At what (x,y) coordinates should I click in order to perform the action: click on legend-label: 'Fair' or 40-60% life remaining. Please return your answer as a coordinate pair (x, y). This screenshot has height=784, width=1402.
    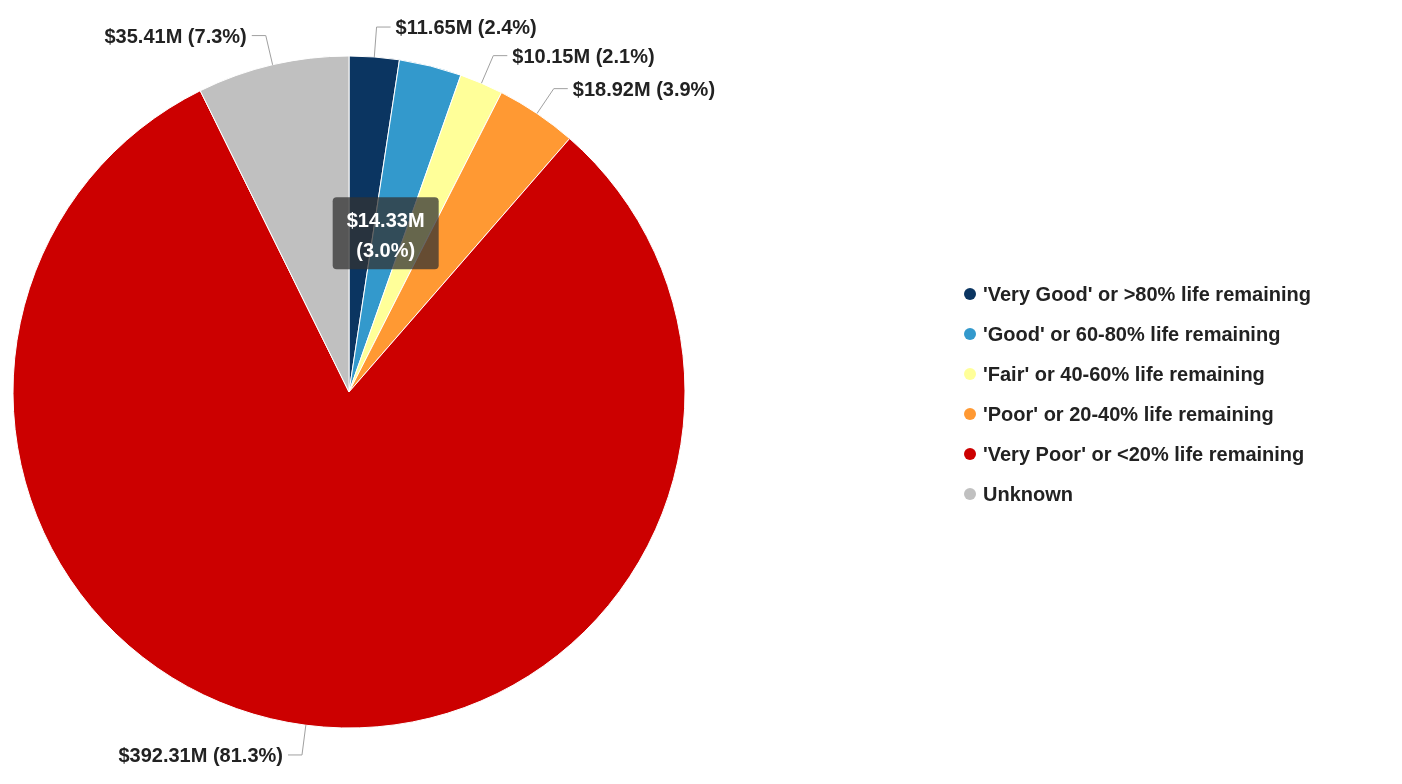
    Looking at the image, I should click on (1124, 374).